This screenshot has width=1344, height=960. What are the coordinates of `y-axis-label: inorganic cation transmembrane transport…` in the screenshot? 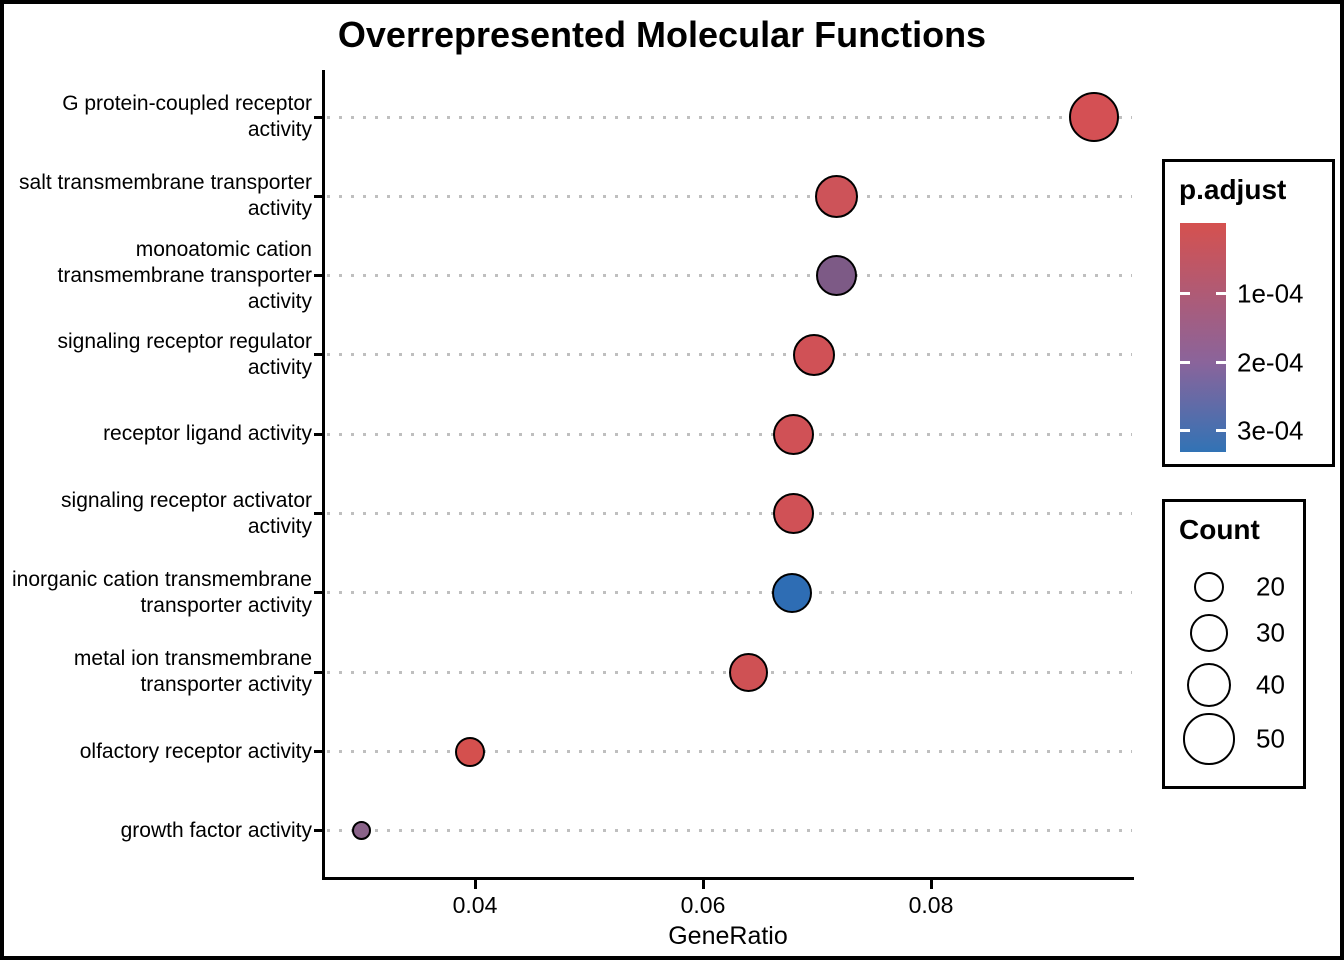 It's located at (162, 592).